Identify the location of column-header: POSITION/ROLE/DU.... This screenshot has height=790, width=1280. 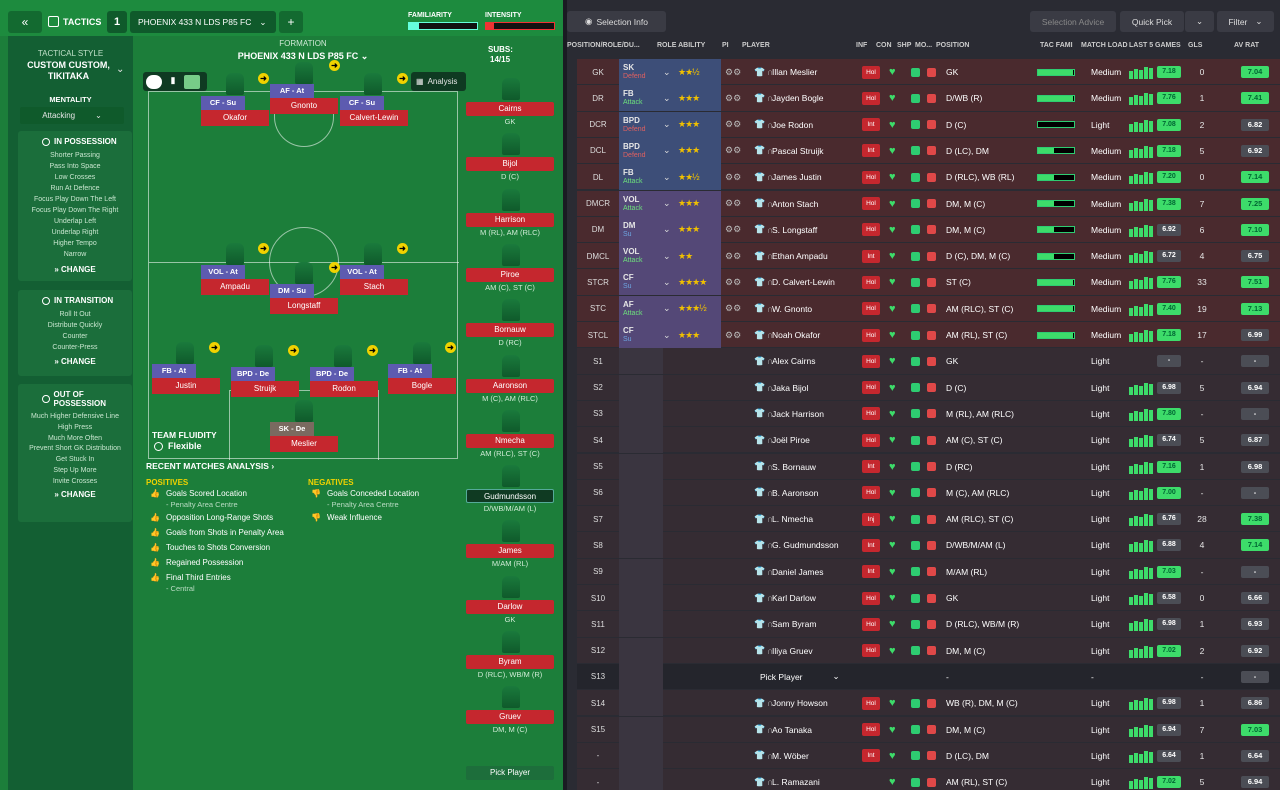
(603, 45).